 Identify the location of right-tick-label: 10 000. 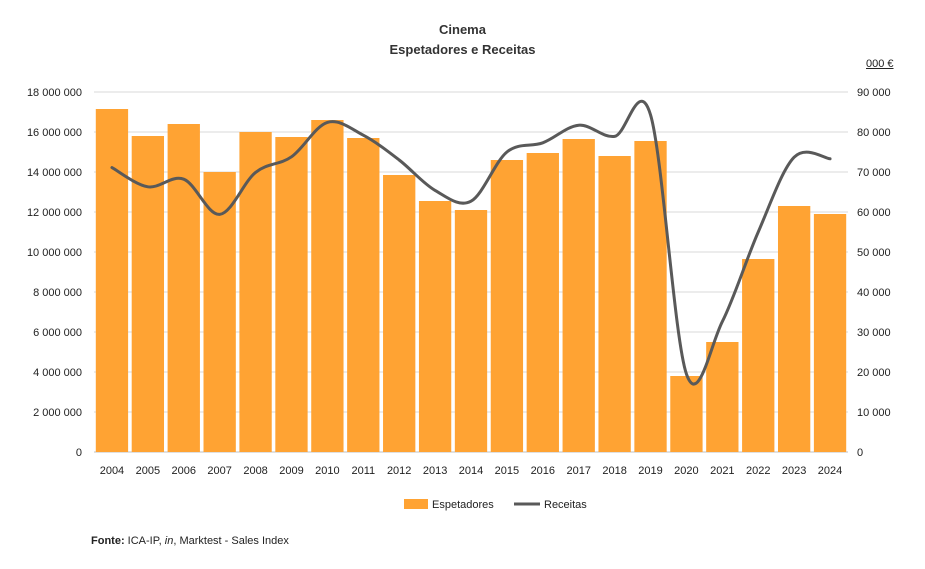
(874, 413).